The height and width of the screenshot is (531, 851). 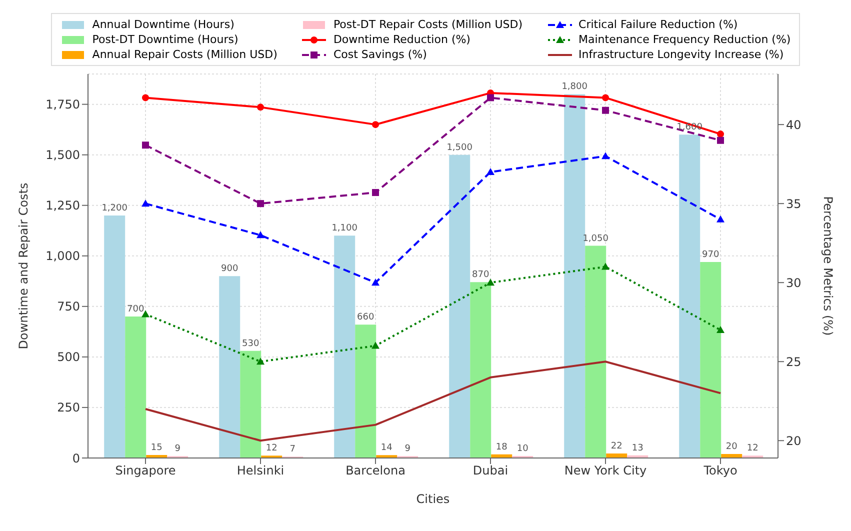 What do you see at coordinates (345, 229) in the screenshot?
I see `data-label: 1,100` at bounding box center [345, 229].